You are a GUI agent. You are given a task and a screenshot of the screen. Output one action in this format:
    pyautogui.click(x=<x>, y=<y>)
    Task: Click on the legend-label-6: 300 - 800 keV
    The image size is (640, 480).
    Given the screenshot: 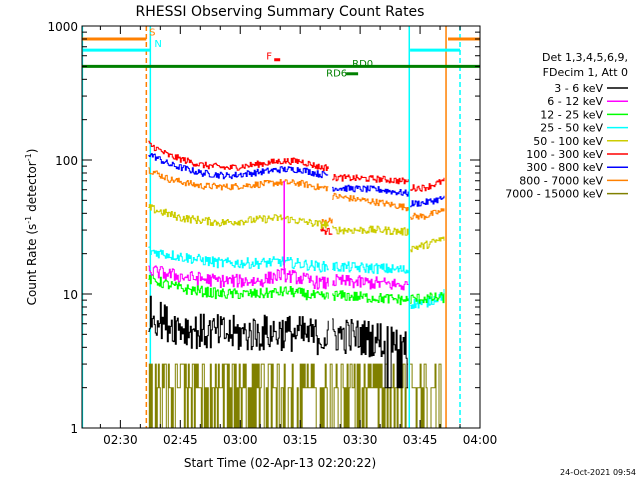 What is the action you would take?
    pyautogui.click(x=564, y=167)
    